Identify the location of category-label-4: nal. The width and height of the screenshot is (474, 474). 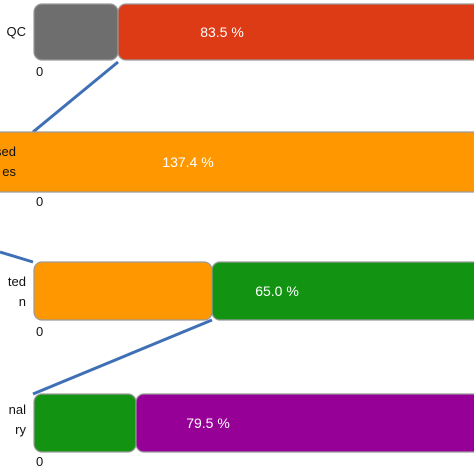
(17, 409).